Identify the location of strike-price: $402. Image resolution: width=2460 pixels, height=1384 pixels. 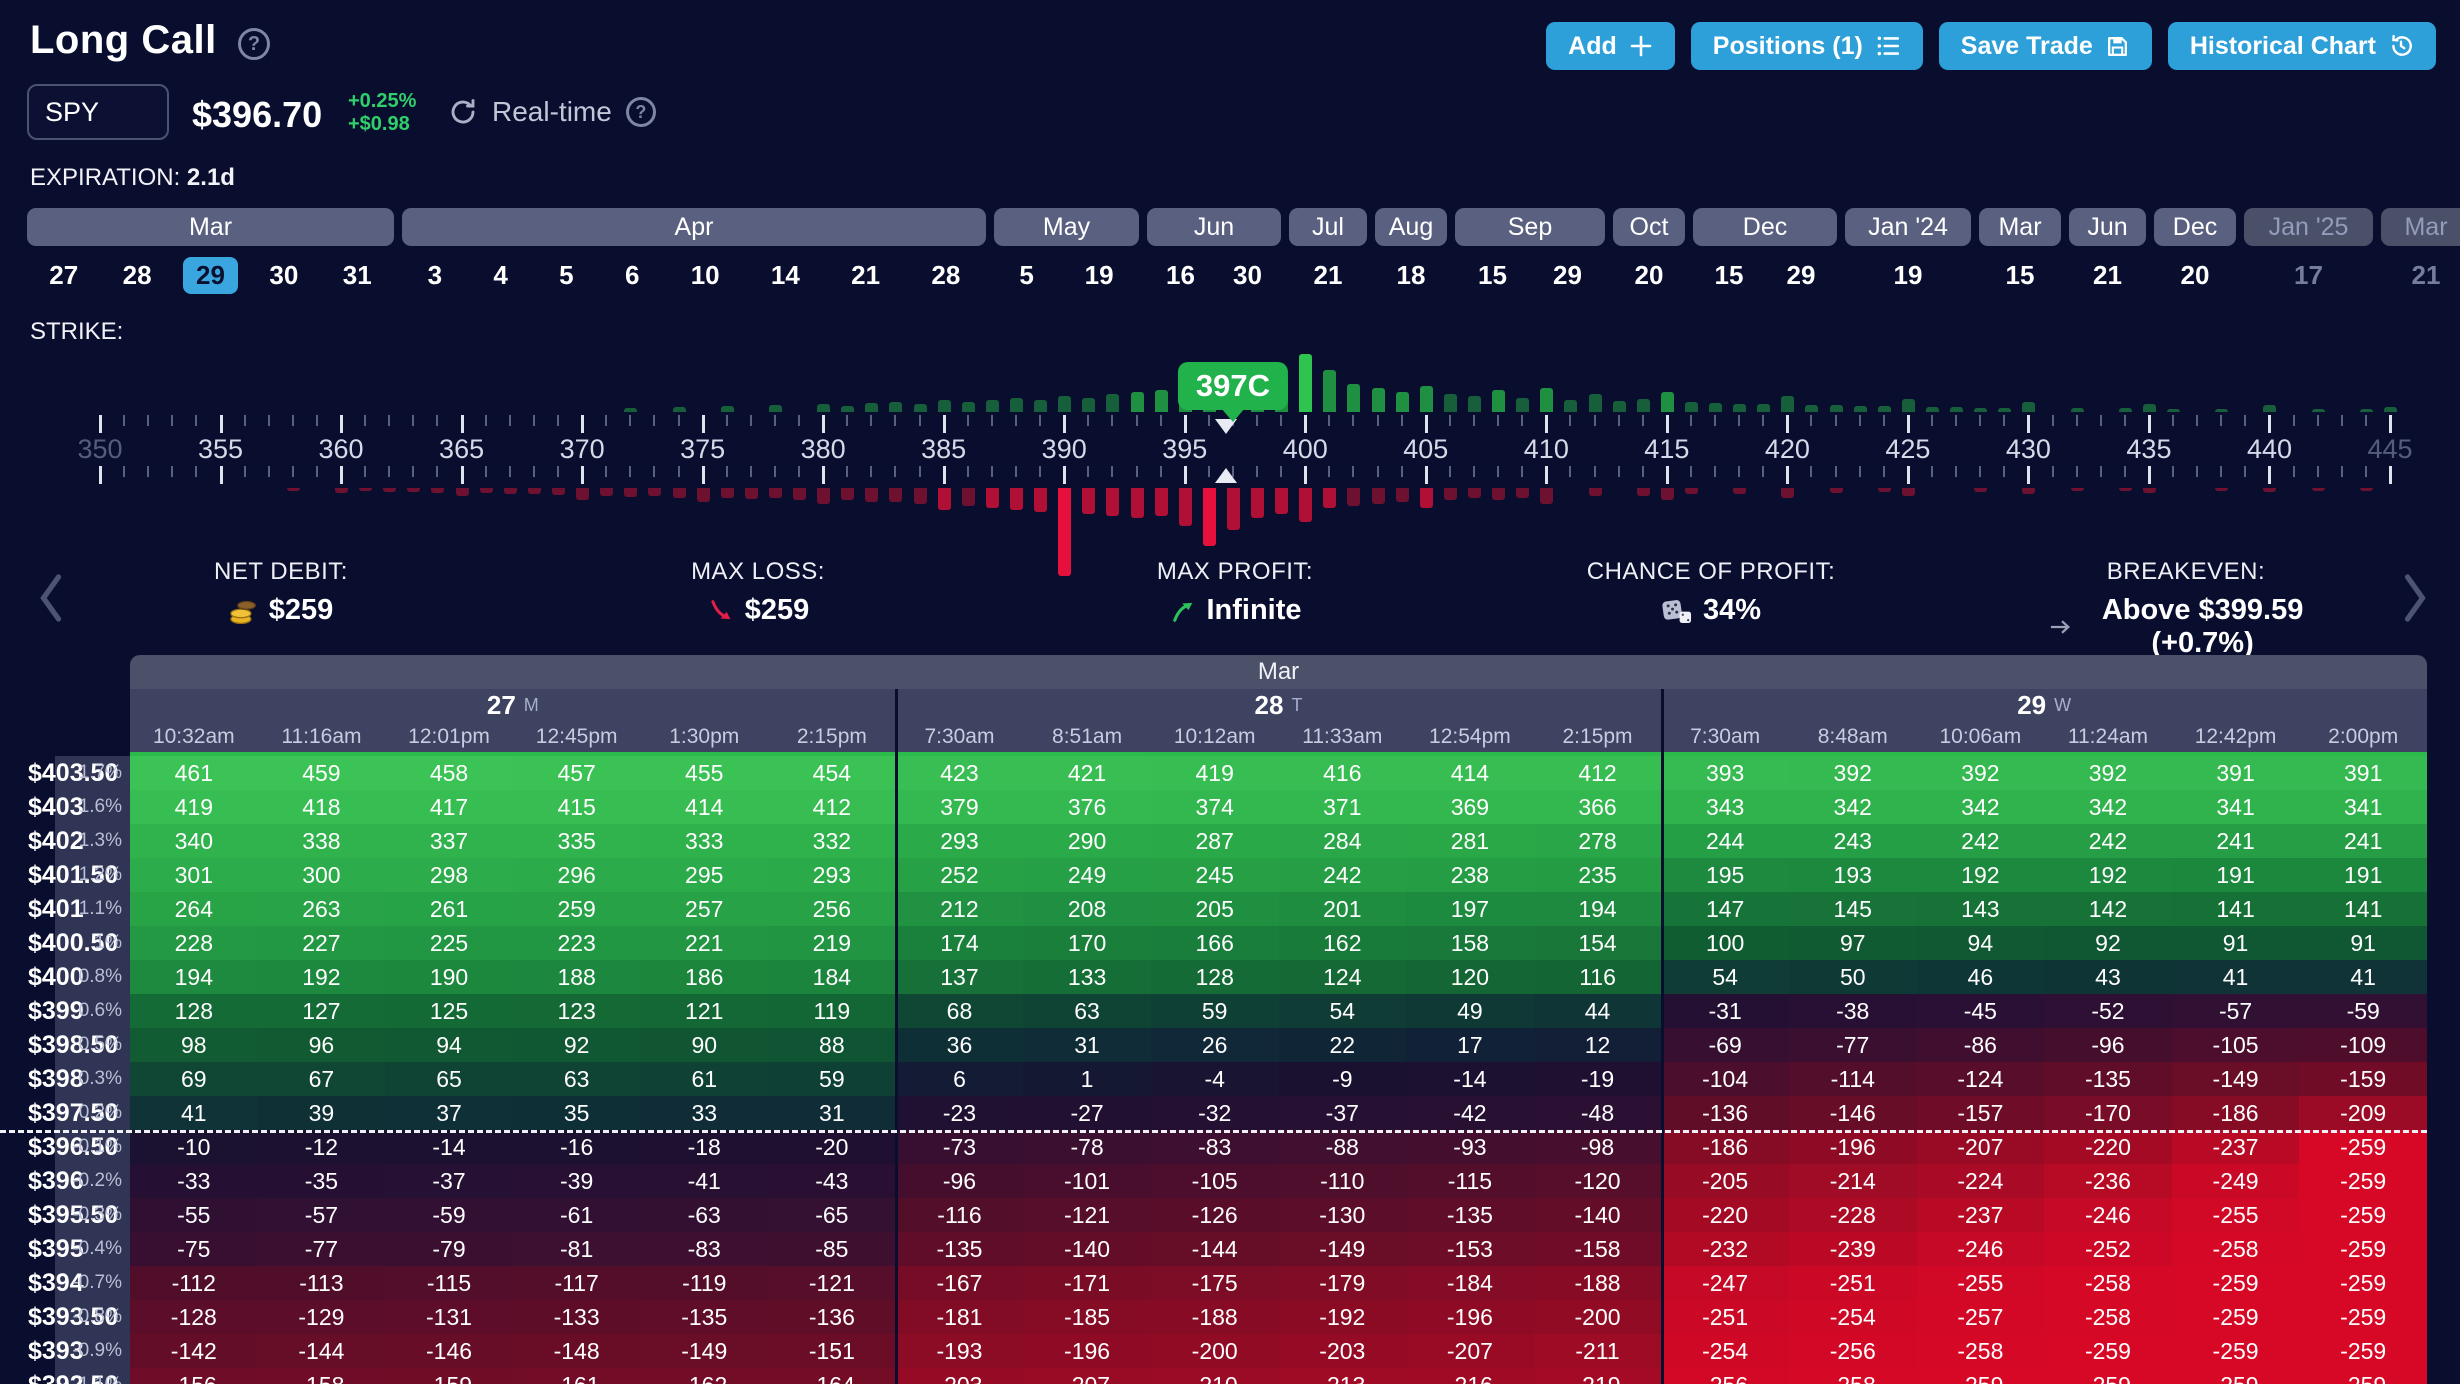
(56, 840).